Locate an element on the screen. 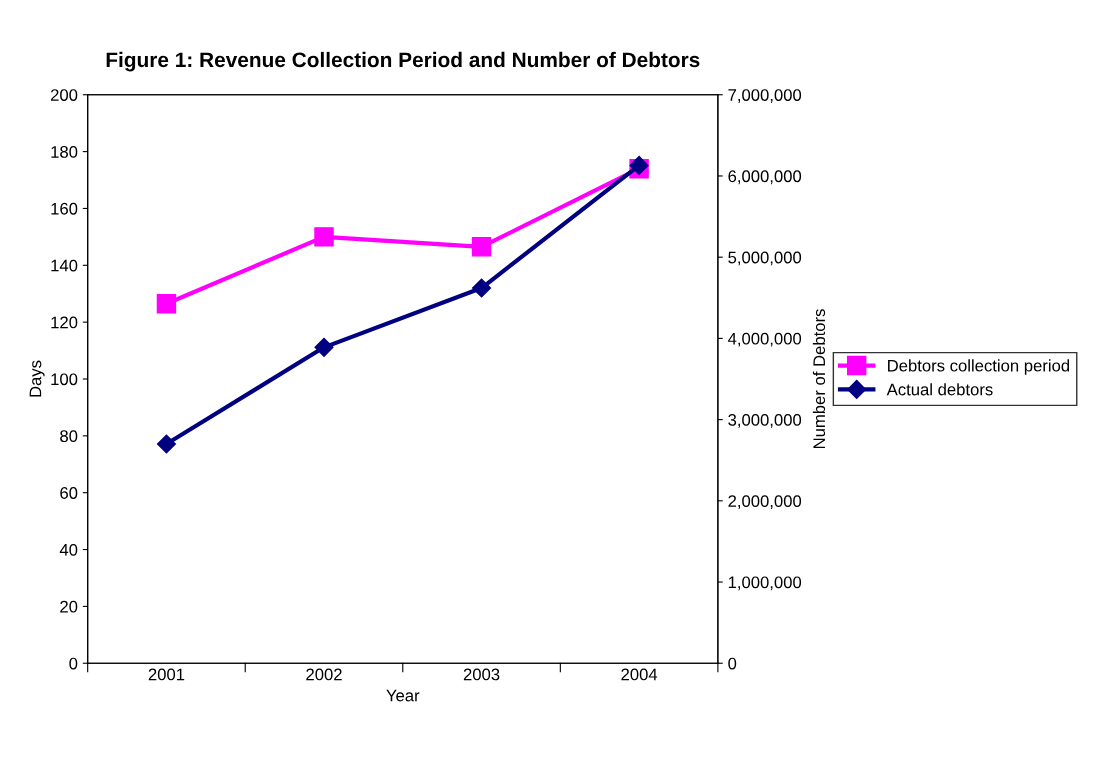 Image resolution: width=1096 pixels, height=758 pixels. y2-tick-label: 6,000,000 is located at coordinates (765, 177).